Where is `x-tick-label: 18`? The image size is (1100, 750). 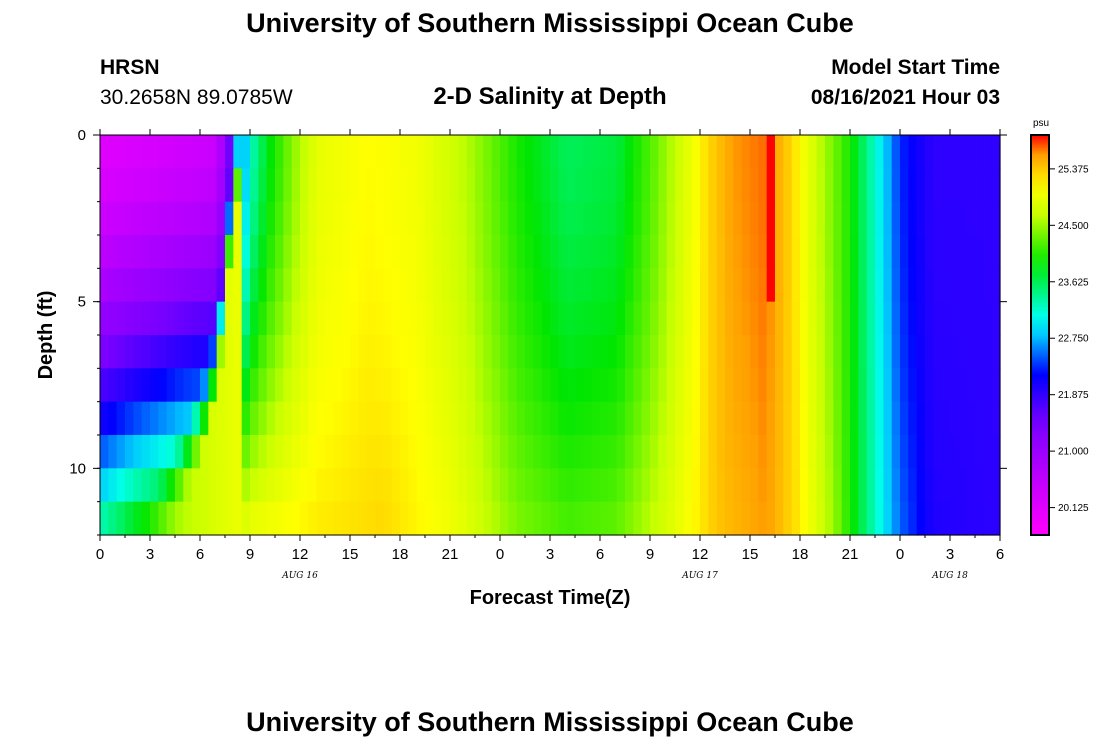 x-tick-label: 18 is located at coordinates (800, 554).